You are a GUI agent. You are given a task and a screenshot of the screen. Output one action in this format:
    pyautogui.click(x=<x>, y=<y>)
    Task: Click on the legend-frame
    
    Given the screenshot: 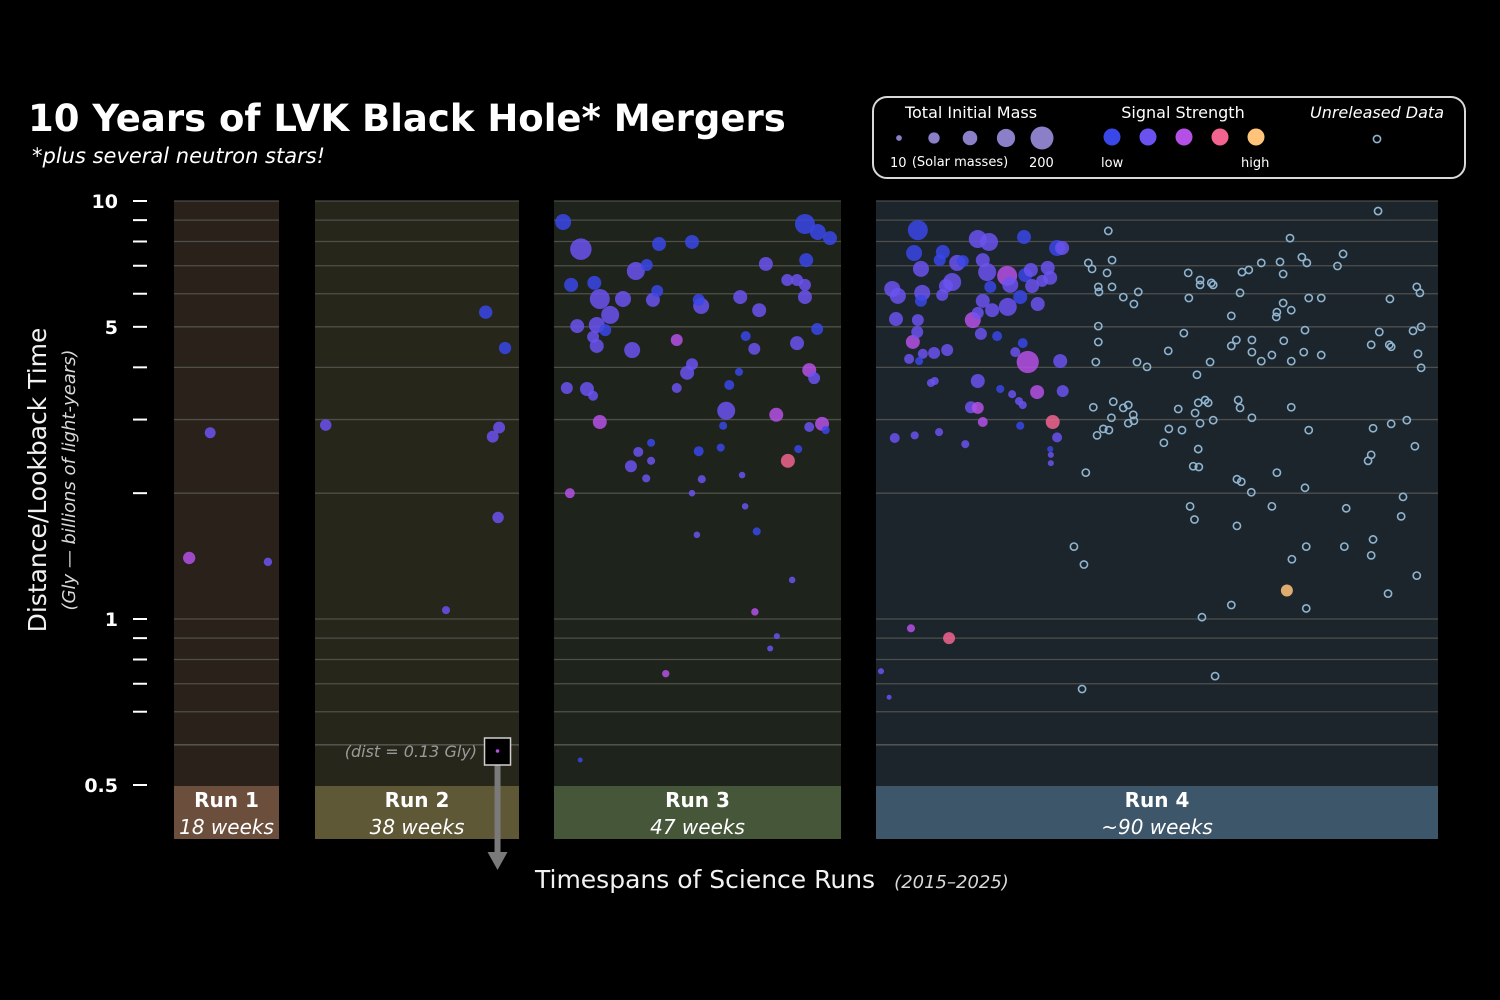 What is the action you would take?
    pyautogui.click(x=1169, y=137)
    